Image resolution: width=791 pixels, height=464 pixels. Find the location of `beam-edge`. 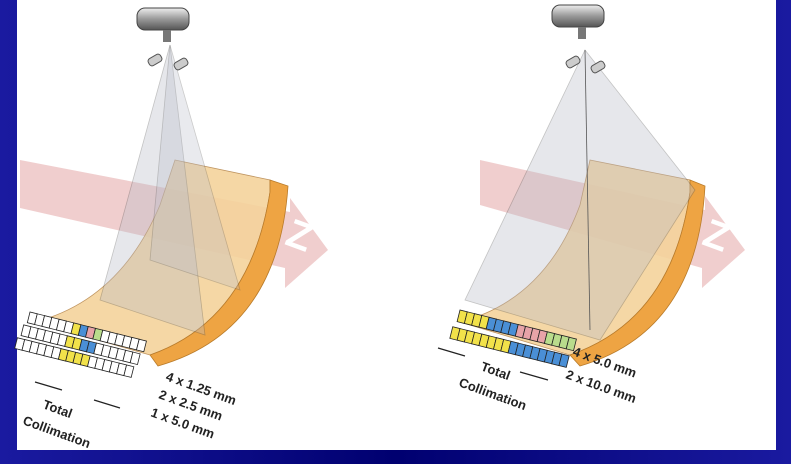

beam-edge is located at coordinates (587, 190).